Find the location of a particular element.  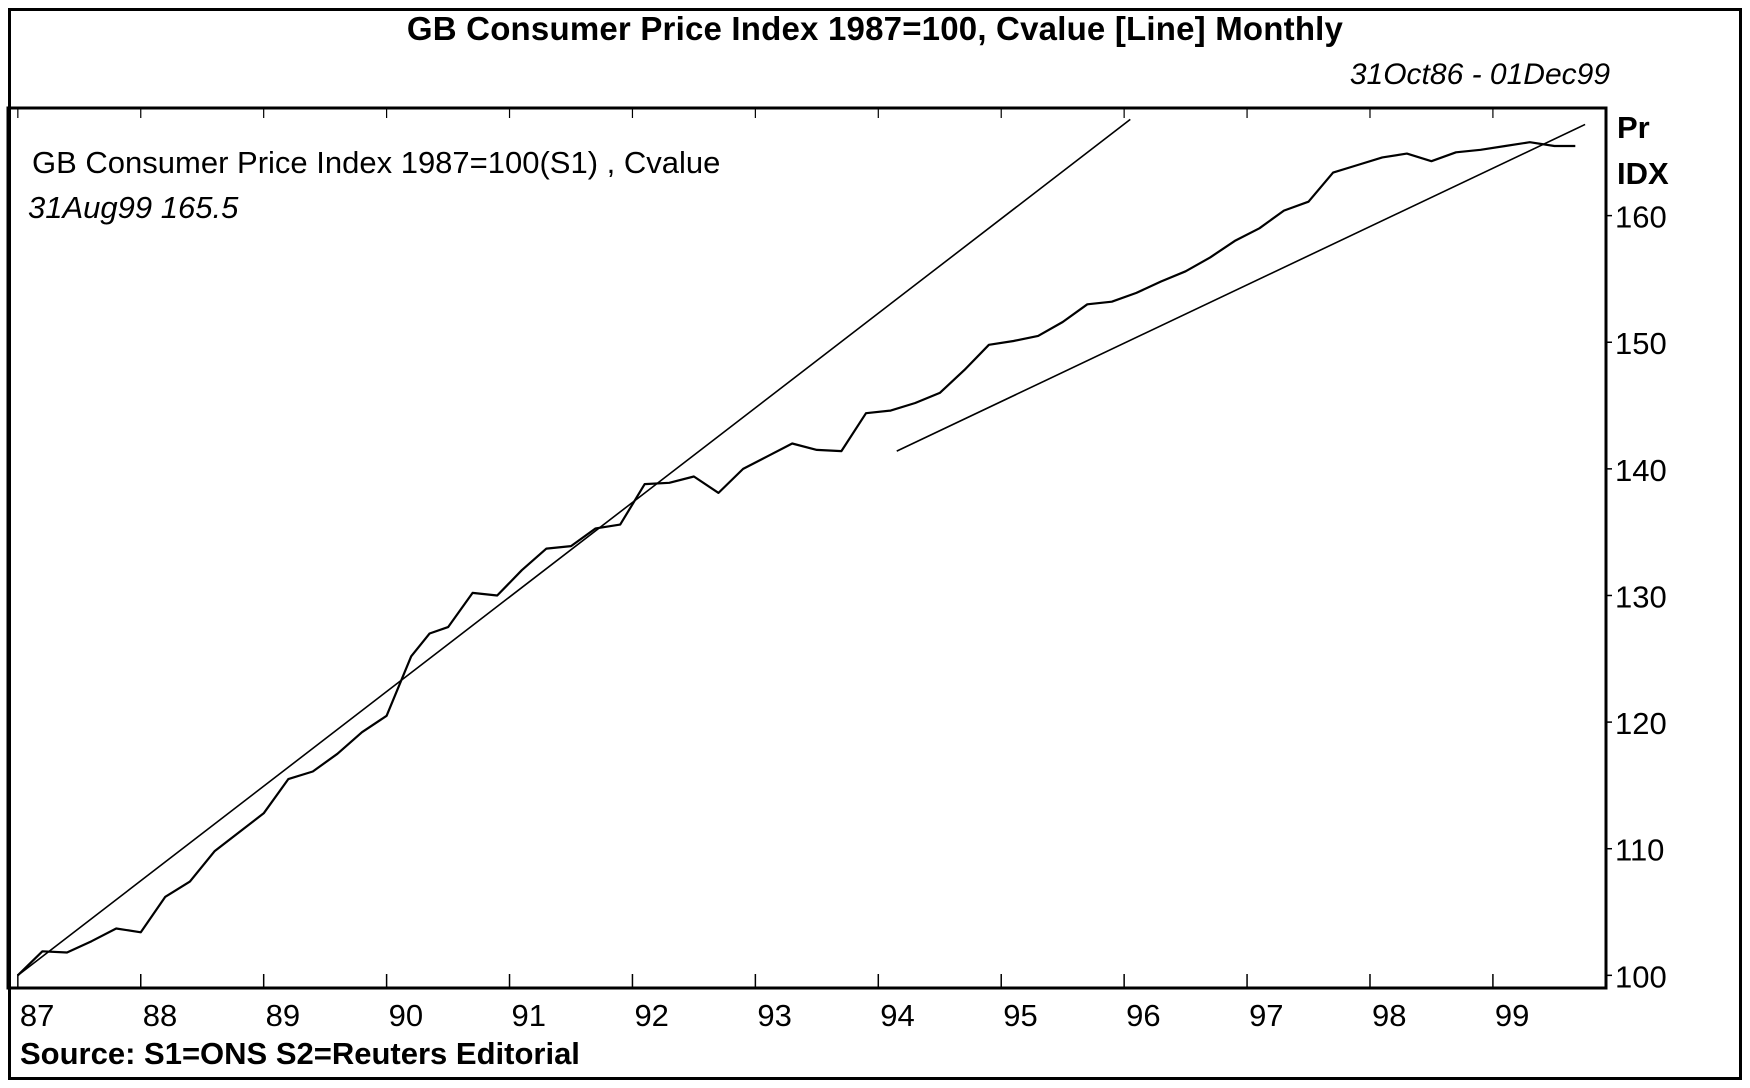

x-tick-label: 94 is located at coordinates (897, 1015).